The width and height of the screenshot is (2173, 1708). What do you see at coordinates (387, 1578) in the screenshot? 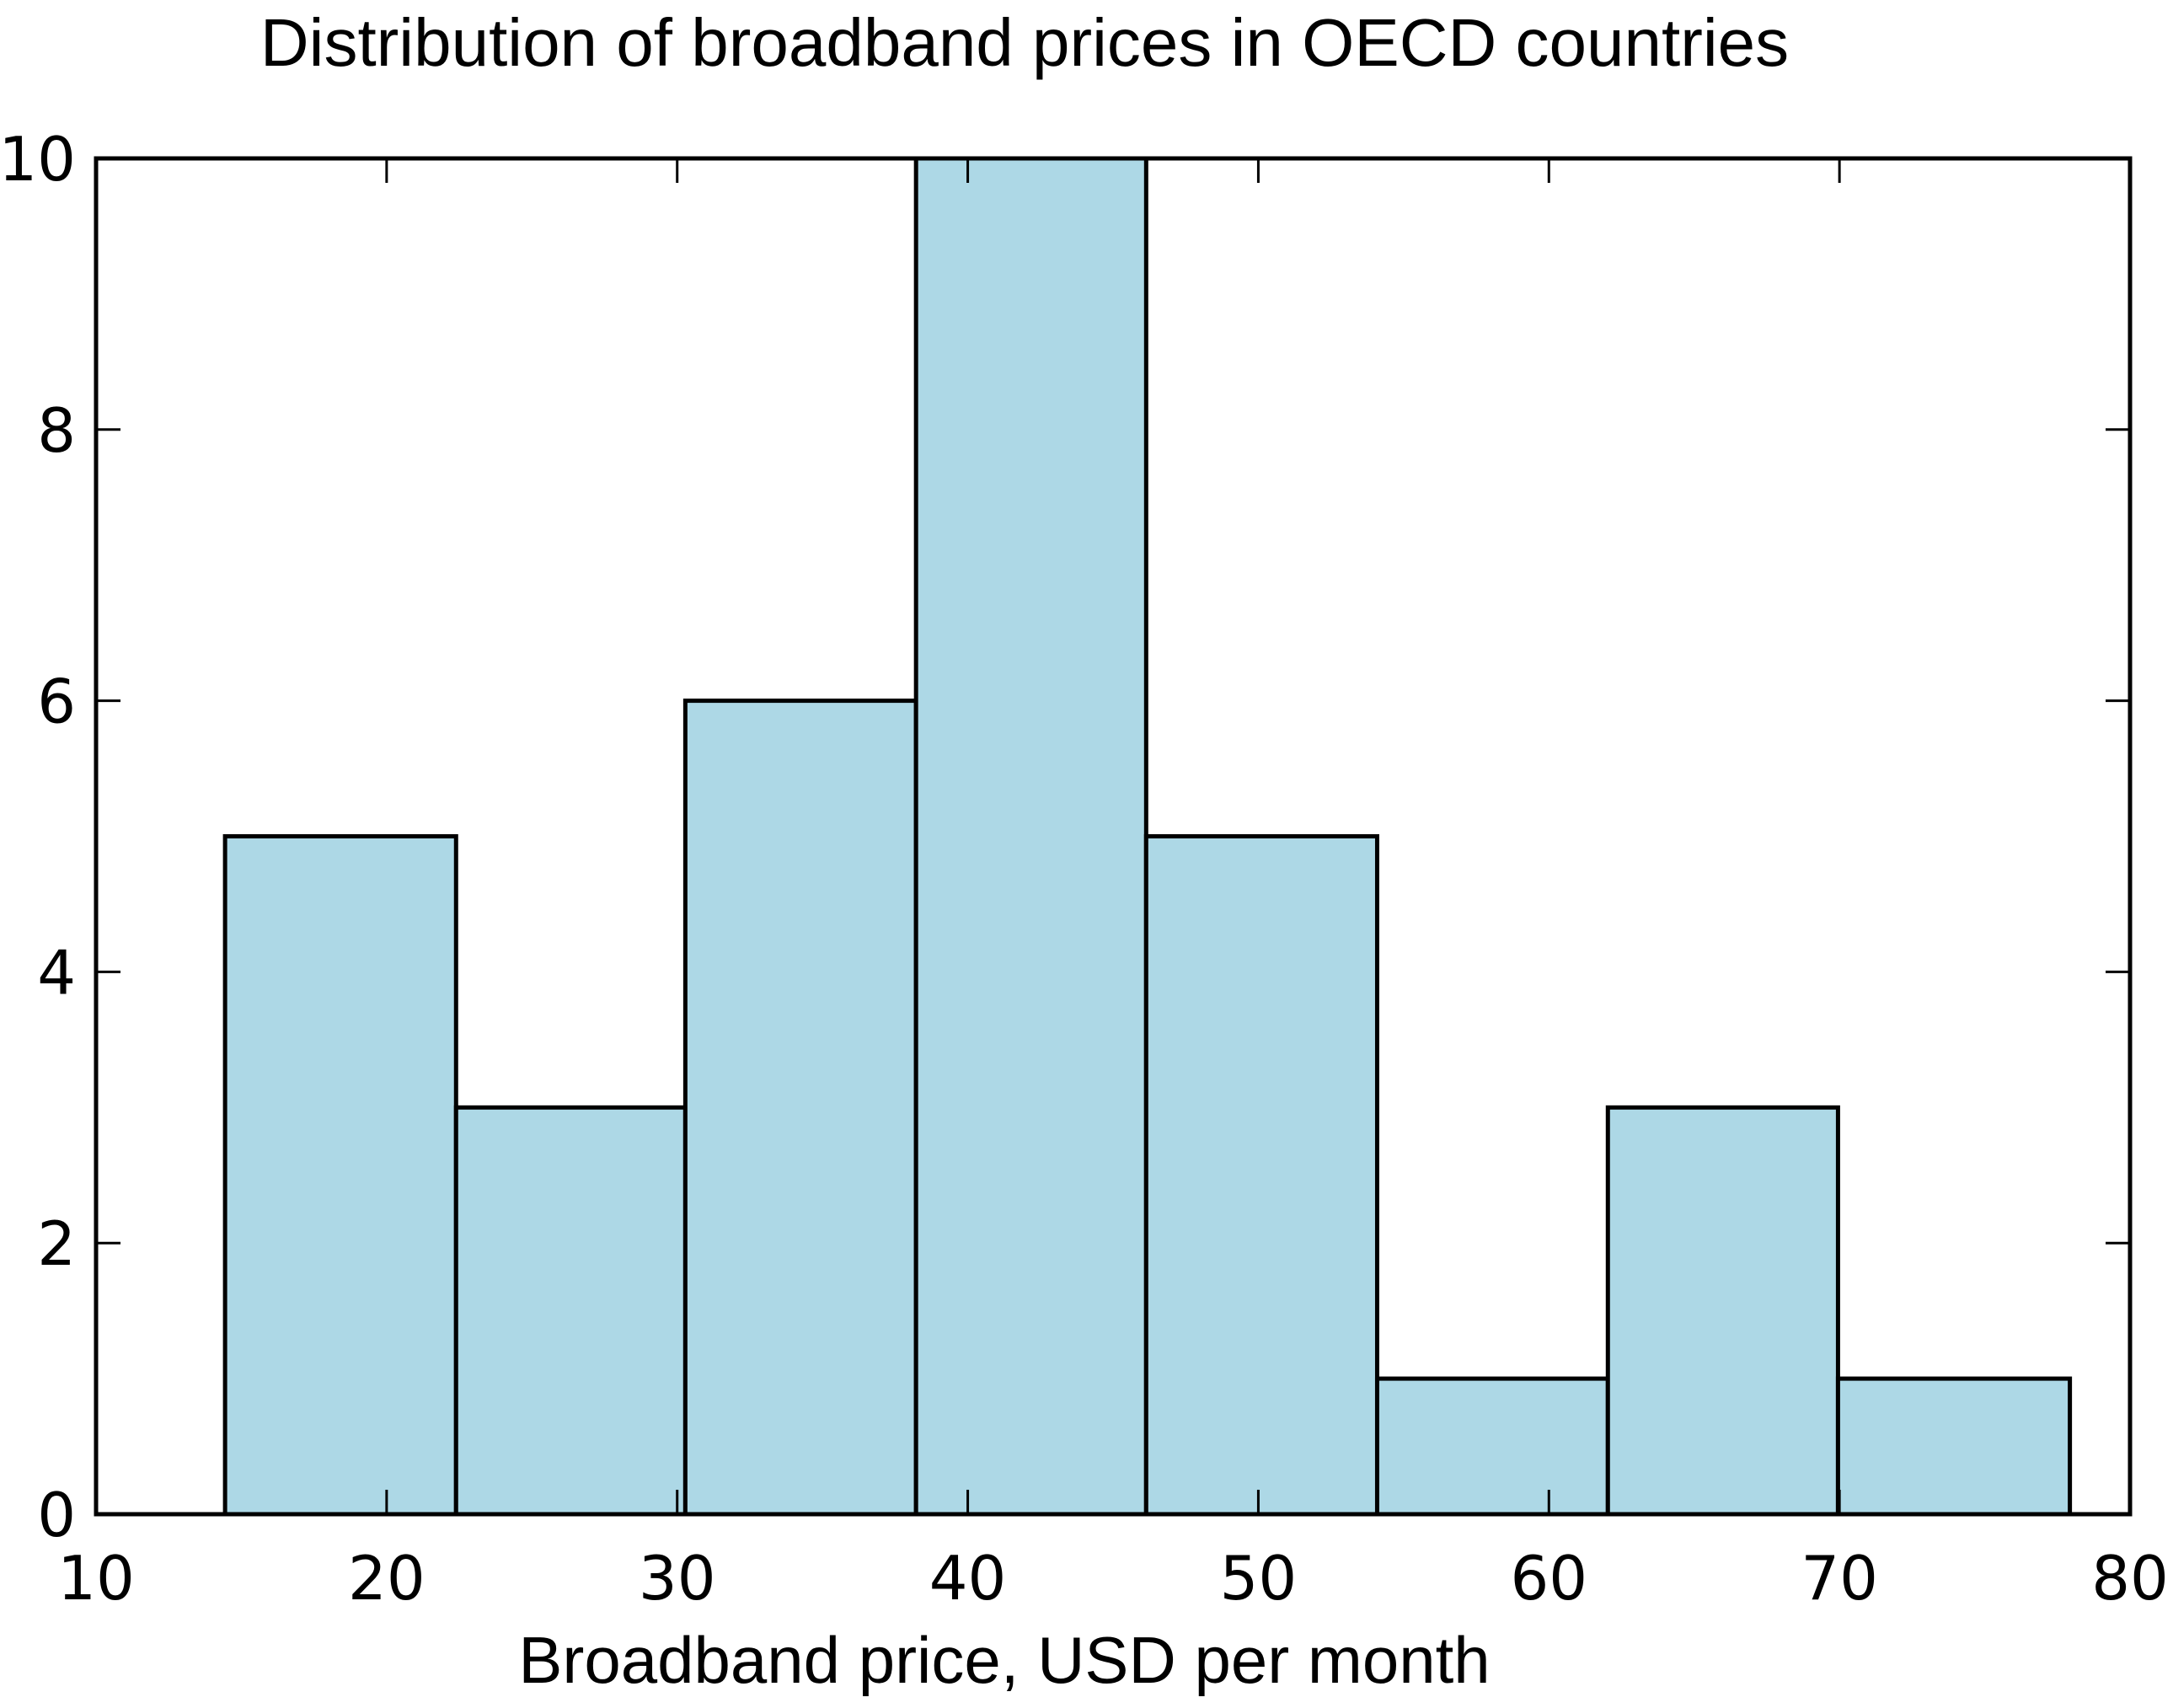
I see `x-tick-label: 20` at bounding box center [387, 1578].